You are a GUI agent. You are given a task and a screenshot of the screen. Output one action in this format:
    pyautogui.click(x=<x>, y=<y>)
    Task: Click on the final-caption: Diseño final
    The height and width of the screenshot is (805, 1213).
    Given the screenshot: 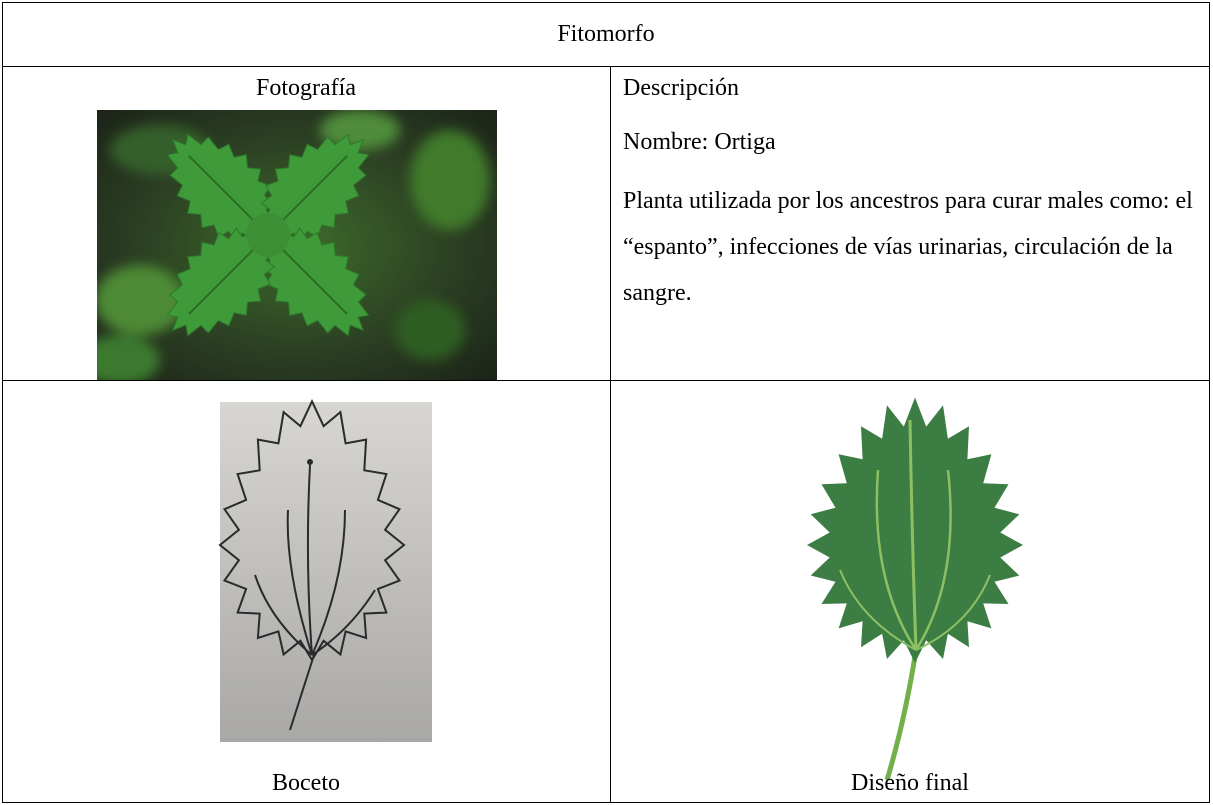 What is the action you would take?
    pyautogui.click(x=910, y=783)
    